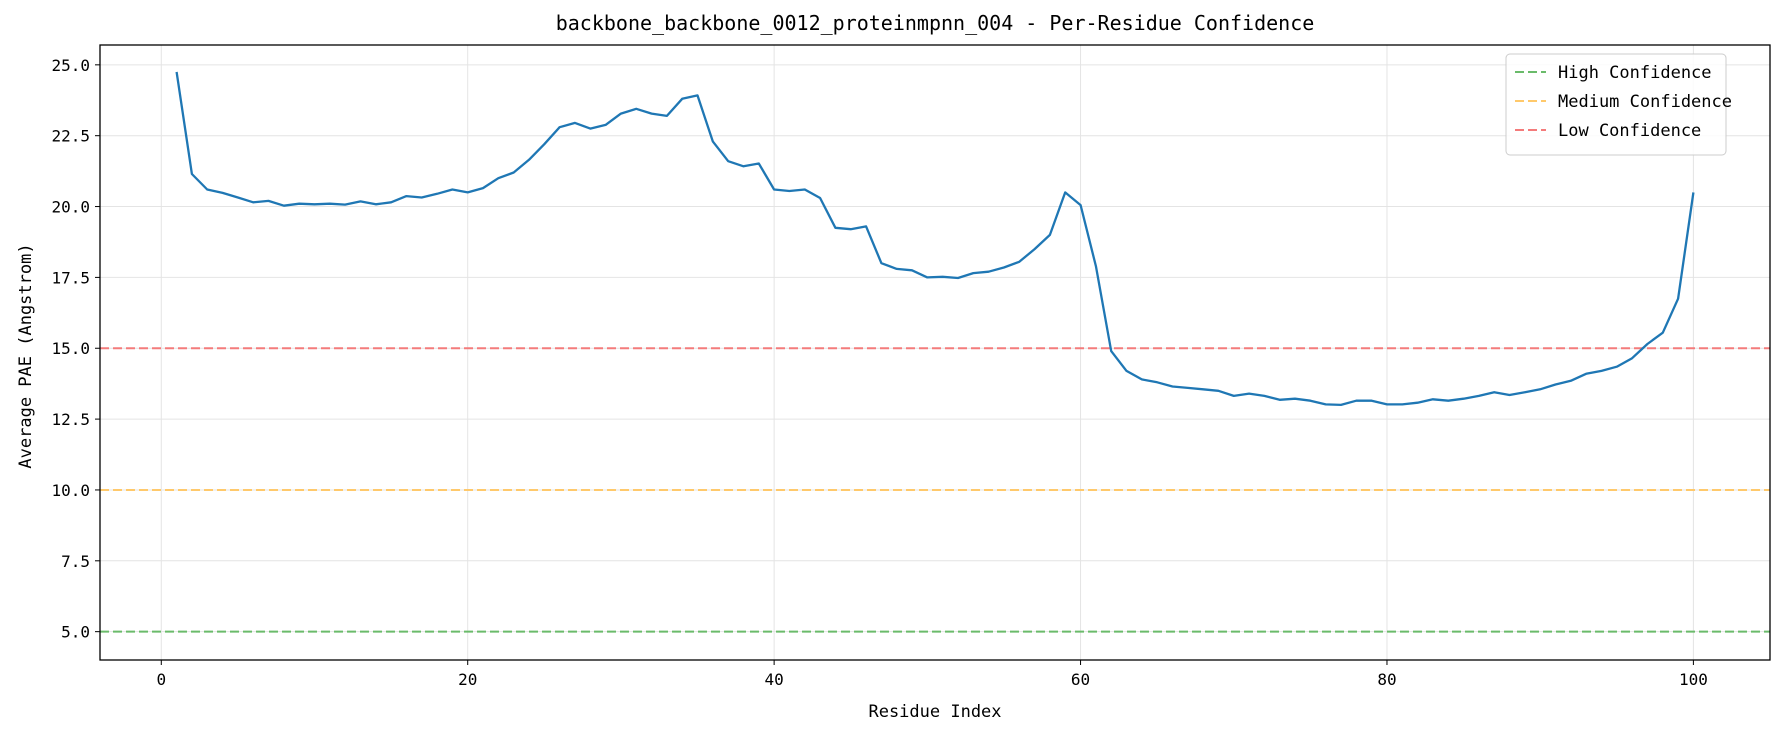 Image resolution: width=1784 pixels, height=734 pixels. Describe the element at coordinates (1635, 73) in the screenshot. I see `legend-label: High Confidence` at that location.